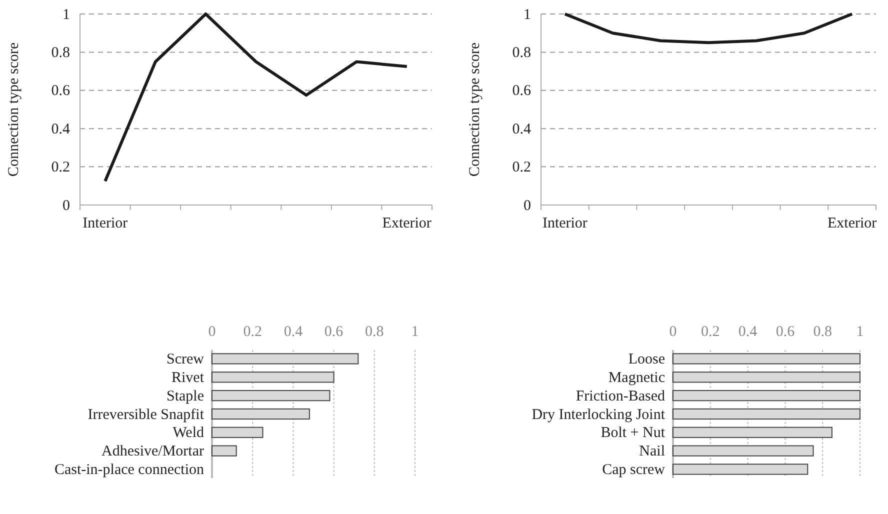 Image resolution: width=888 pixels, height=514 pixels. Describe the element at coordinates (634, 470) in the screenshot. I see `y-tick-label: Cap screw` at that location.